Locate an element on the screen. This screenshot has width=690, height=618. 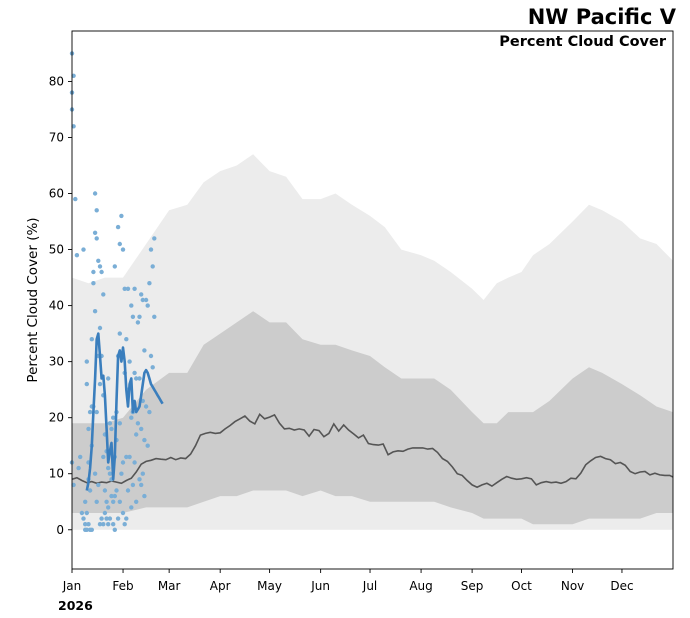
y-tick-label: 20 is located at coordinates (56, 418).